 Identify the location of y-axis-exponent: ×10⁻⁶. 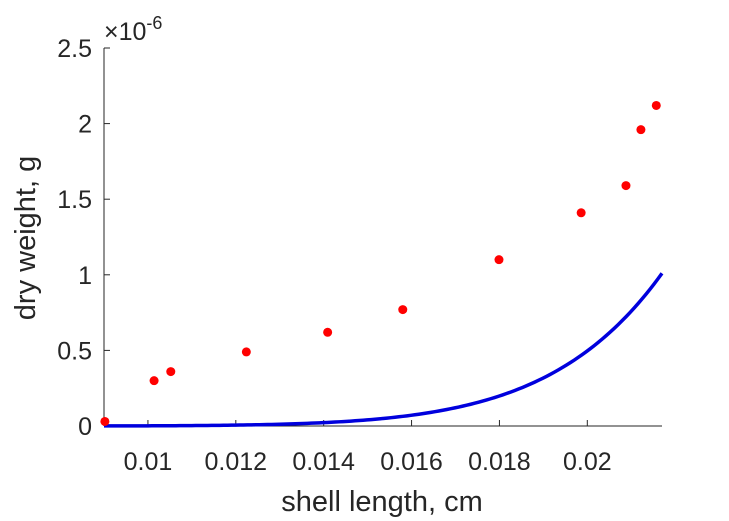
(133, 29).